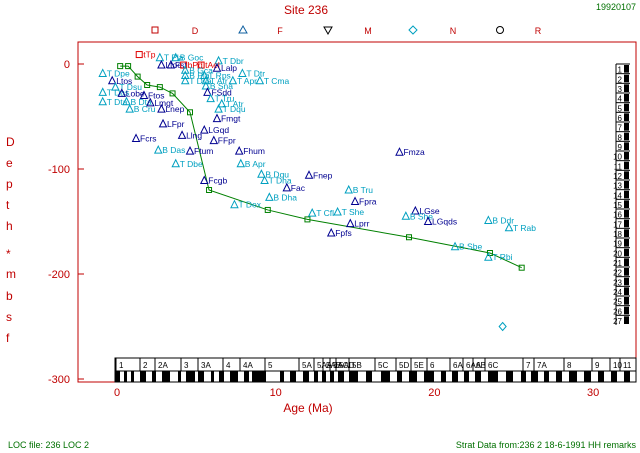  What do you see at coordinates (538, 31) in the screenshot?
I see `legend-letter: R` at bounding box center [538, 31].